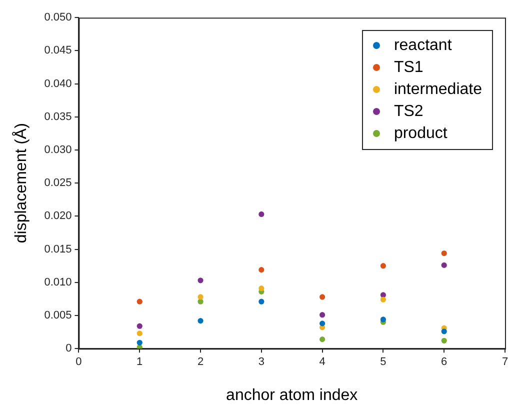 Image resolution: width=527 pixels, height=417 pixels. What do you see at coordinates (58, 84) in the screenshot?
I see `y-tick-label: 0.040` at bounding box center [58, 84].